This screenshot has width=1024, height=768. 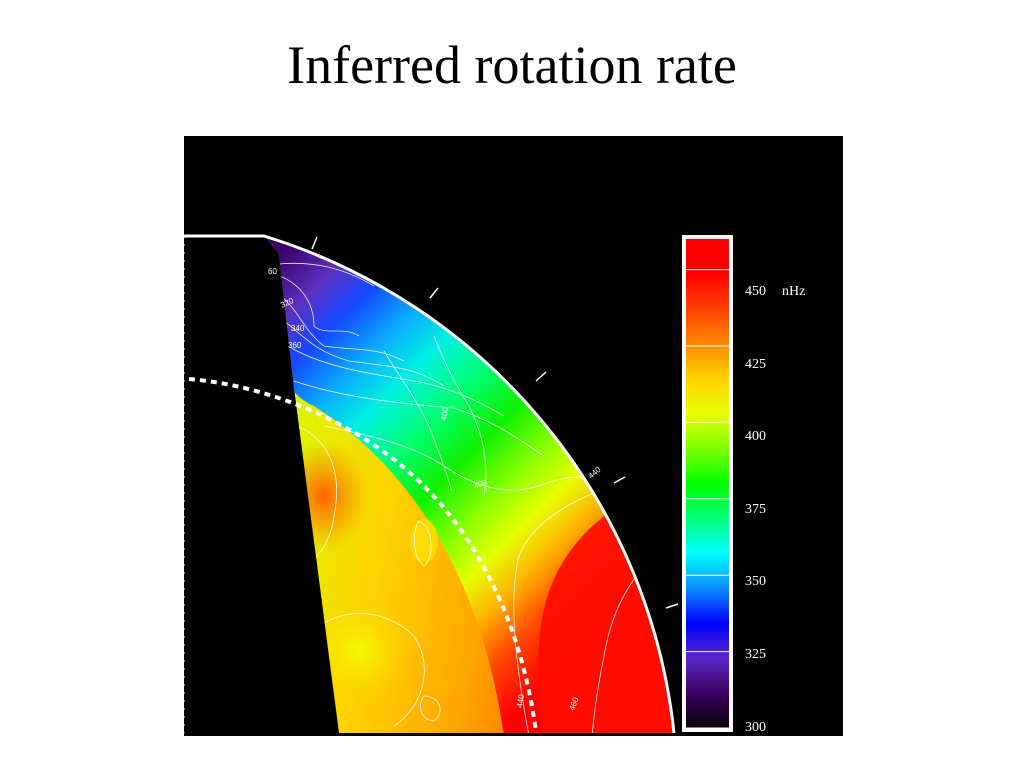 What do you see at coordinates (298, 328) in the screenshot?
I see `contour-label: 340` at bounding box center [298, 328].